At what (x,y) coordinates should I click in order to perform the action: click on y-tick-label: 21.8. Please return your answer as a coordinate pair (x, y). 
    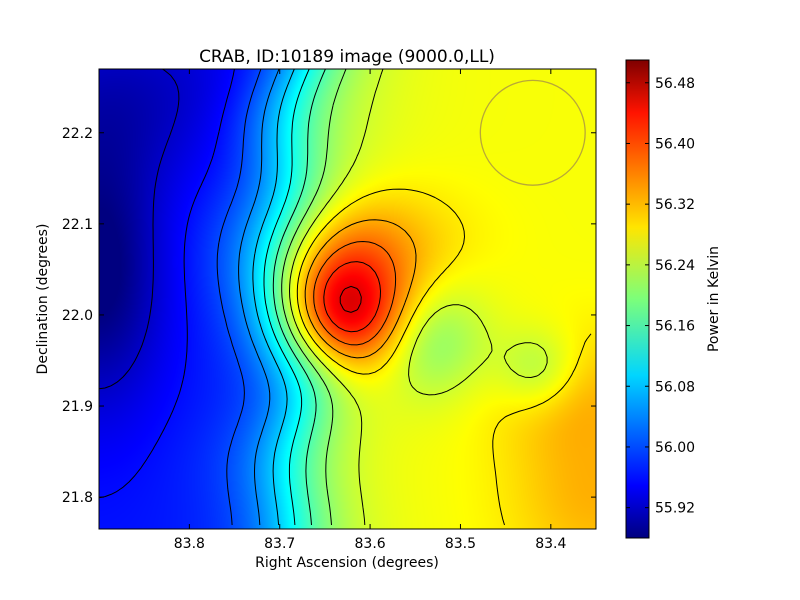
    Looking at the image, I should click on (77, 498).